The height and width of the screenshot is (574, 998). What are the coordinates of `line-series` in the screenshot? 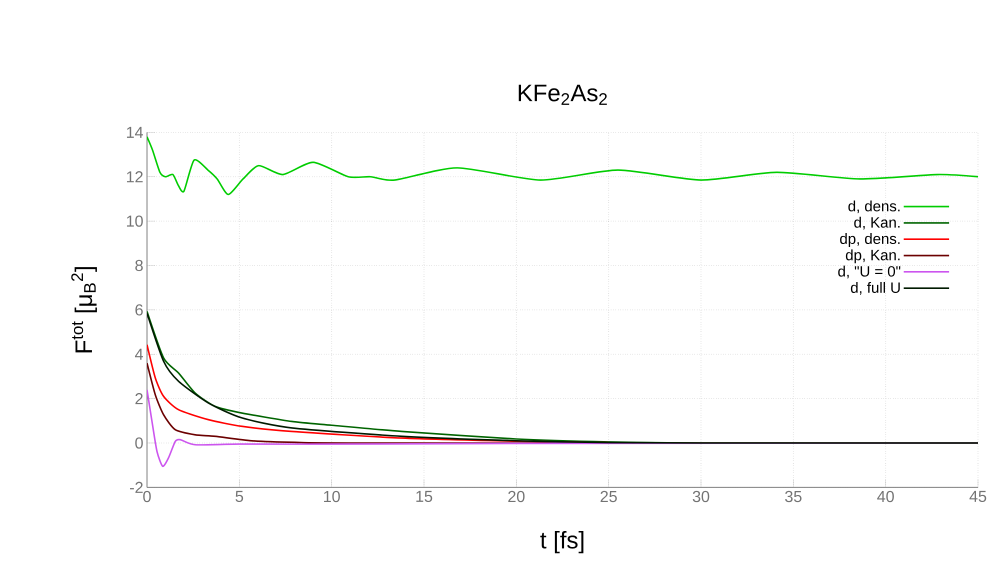 It's located at (562, 166).